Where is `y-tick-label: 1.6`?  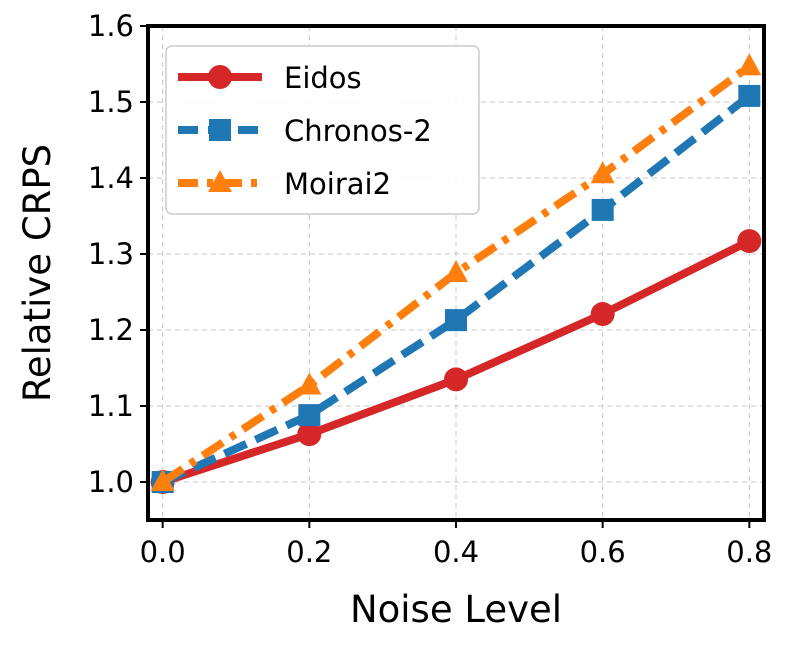
y-tick-label: 1.6 is located at coordinates (111, 26).